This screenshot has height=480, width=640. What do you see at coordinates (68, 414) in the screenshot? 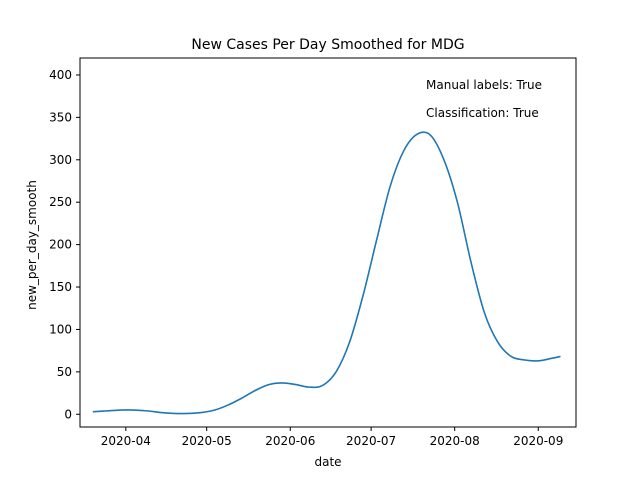
I see `y-tick-label: 0` at bounding box center [68, 414].